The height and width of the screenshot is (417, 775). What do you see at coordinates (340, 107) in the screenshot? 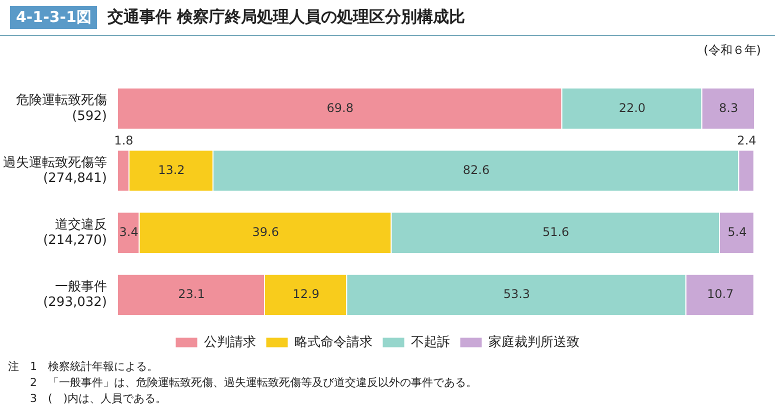
I see `data-label: 69.8` at bounding box center [340, 107].